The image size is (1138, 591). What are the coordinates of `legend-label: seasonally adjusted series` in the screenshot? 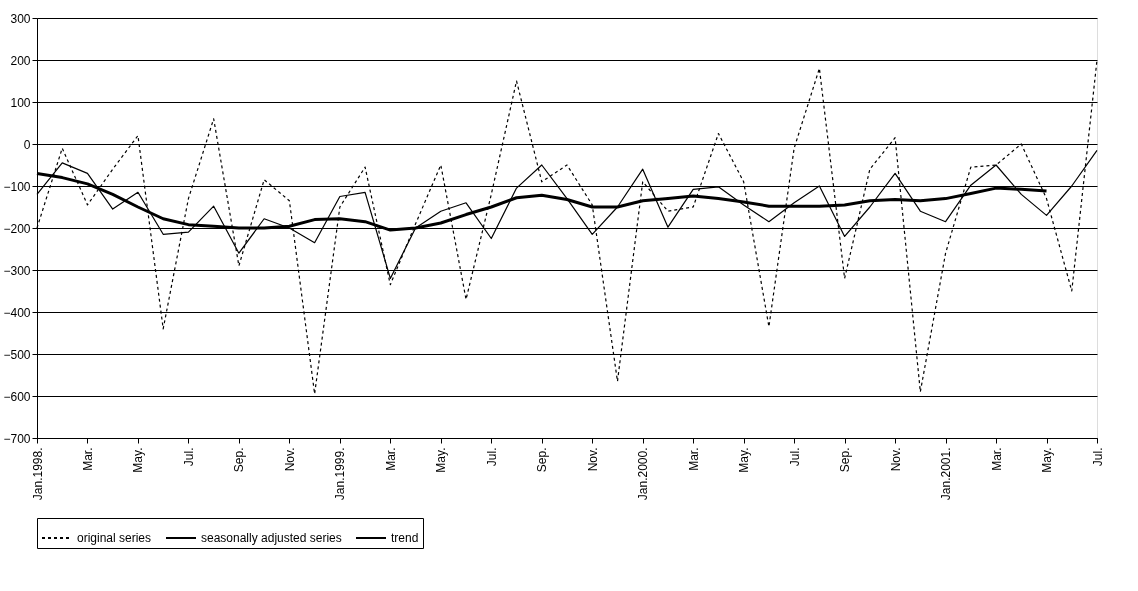 It's located at (271, 538).